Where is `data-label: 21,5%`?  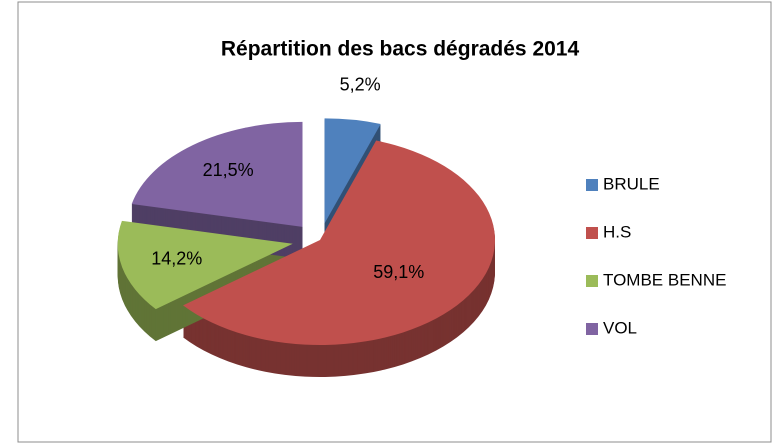
data-label: 21,5% is located at coordinates (228, 170).